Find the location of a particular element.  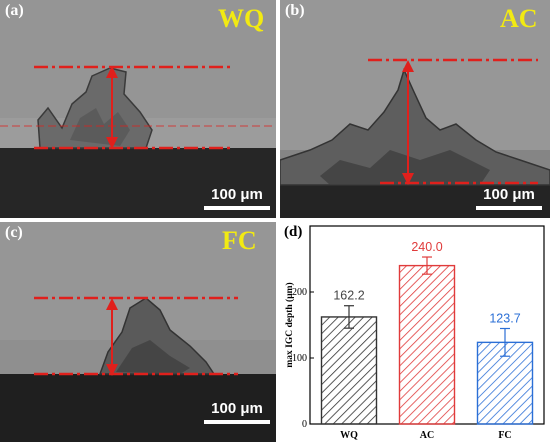

y-tick-label: 0 is located at coordinates (304, 424).